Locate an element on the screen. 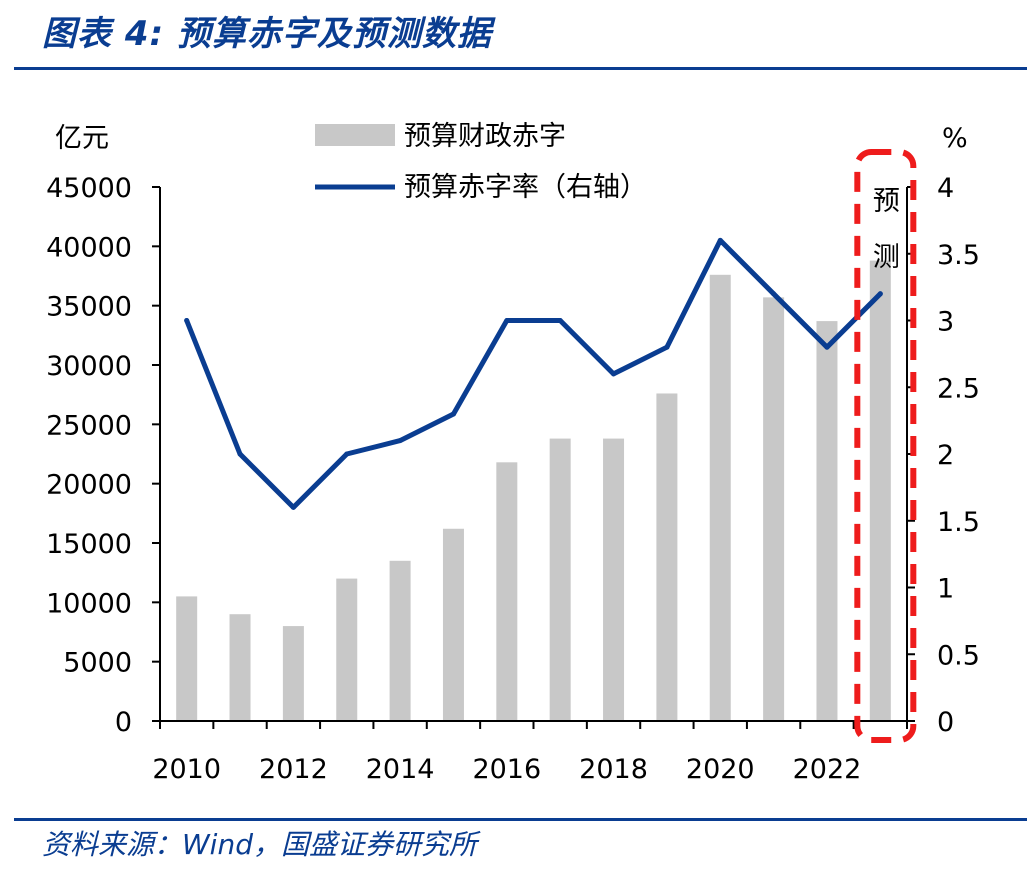 The width and height of the screenshot is (1033, 870). deficit-rate-point-2019 is located at coordinates (667, 347).